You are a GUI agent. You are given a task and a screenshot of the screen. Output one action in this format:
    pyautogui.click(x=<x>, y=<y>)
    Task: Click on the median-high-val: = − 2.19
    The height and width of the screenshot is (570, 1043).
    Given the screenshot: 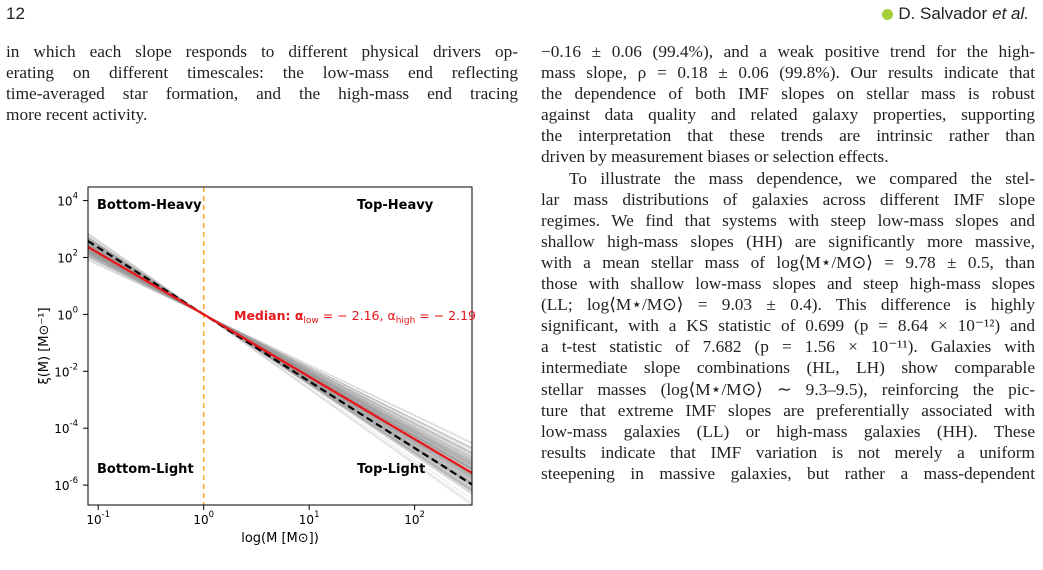 What is the action you would take?
    pyautogui.click(x=445, y=315)
    